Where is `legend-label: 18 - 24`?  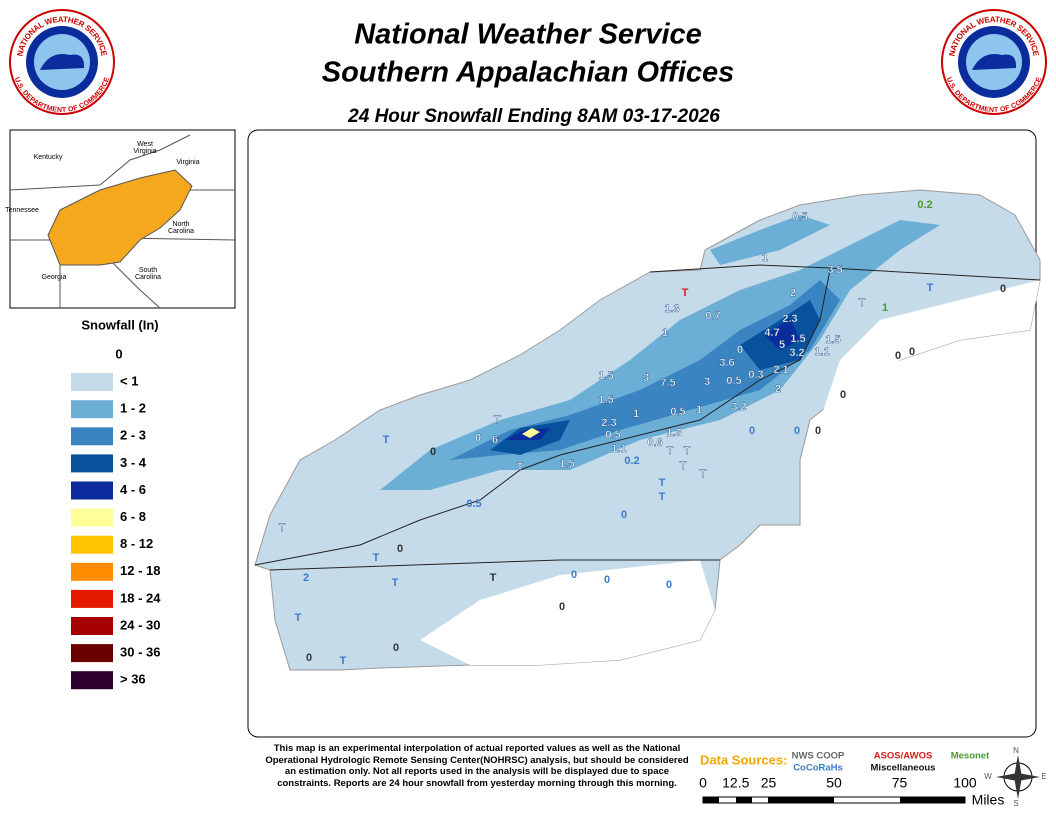
legend-label: 18 - 24 is located at coordinates (140, 597).